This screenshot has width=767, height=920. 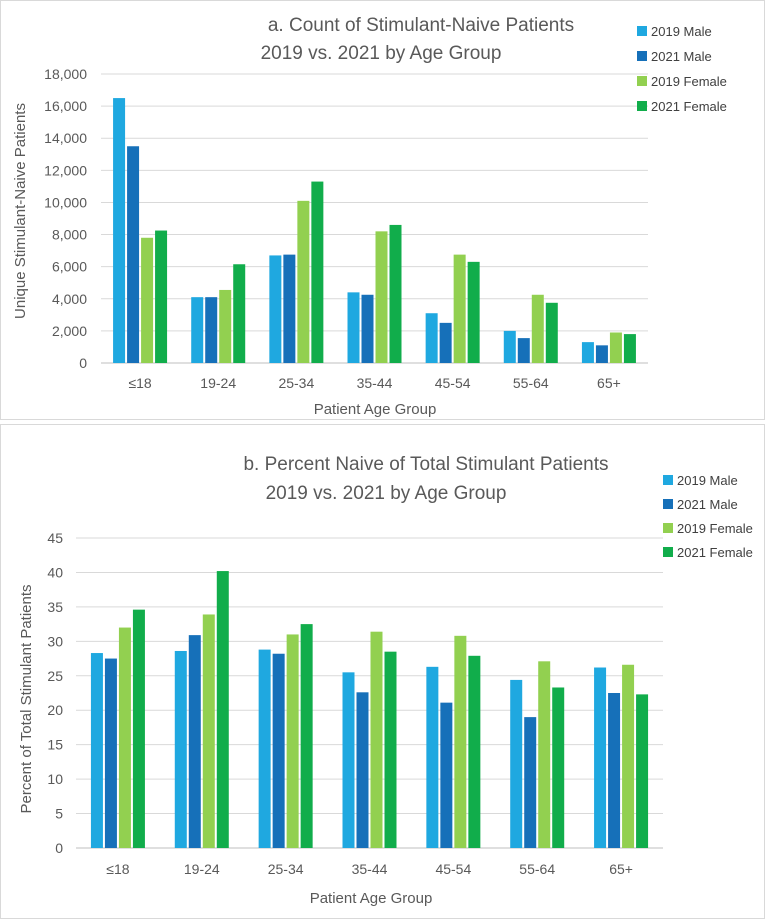 I want to click on chart-b-y-tick-label: 45, so click(x=55, y=538).